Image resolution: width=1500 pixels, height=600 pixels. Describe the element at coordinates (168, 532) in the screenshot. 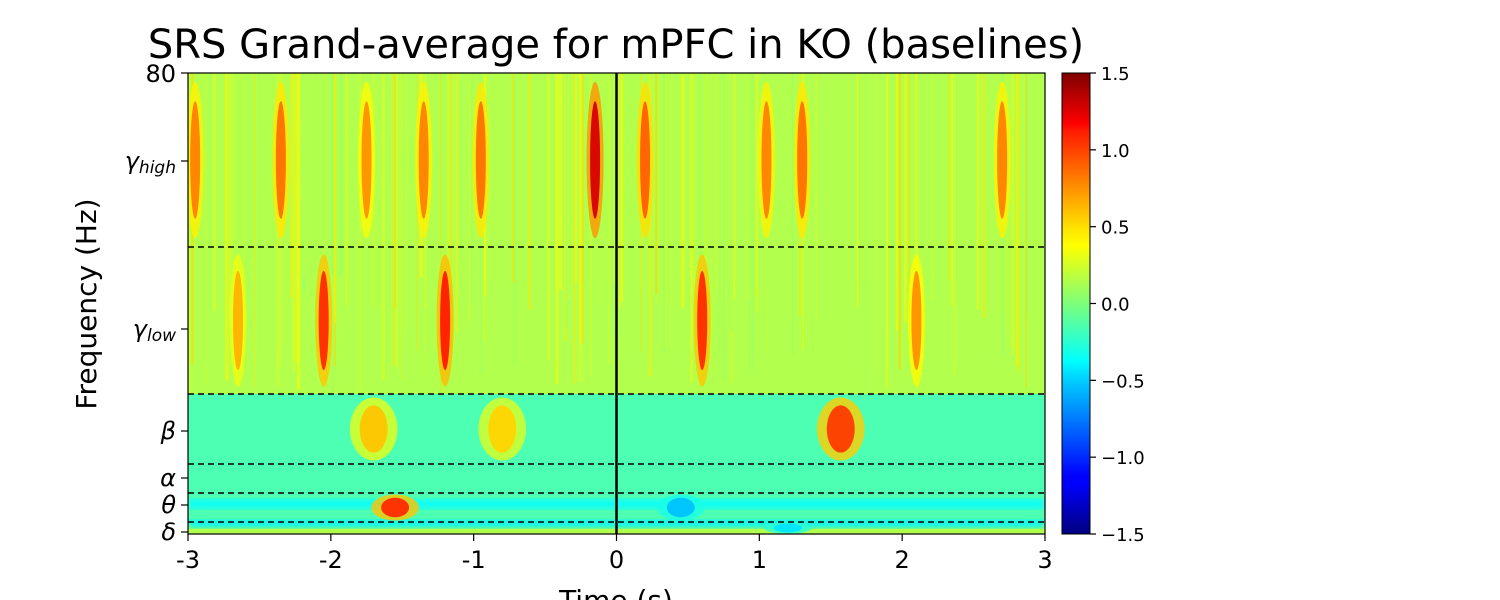

I see `band-label: δ` at that location.